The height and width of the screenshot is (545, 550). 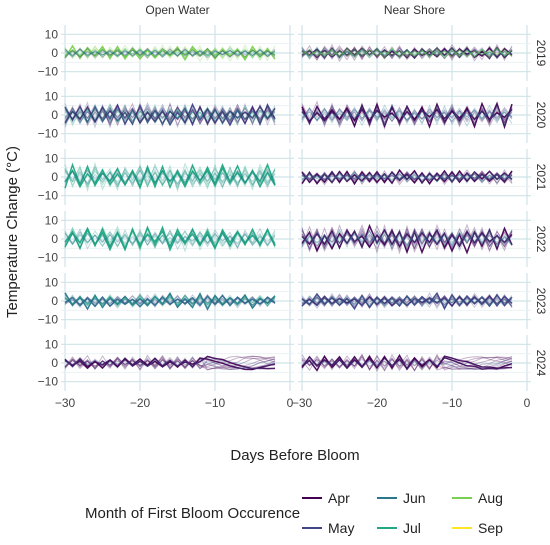 I want to click on column-strip-labels: Open Water Near Shore, so click(x=295, y=10).